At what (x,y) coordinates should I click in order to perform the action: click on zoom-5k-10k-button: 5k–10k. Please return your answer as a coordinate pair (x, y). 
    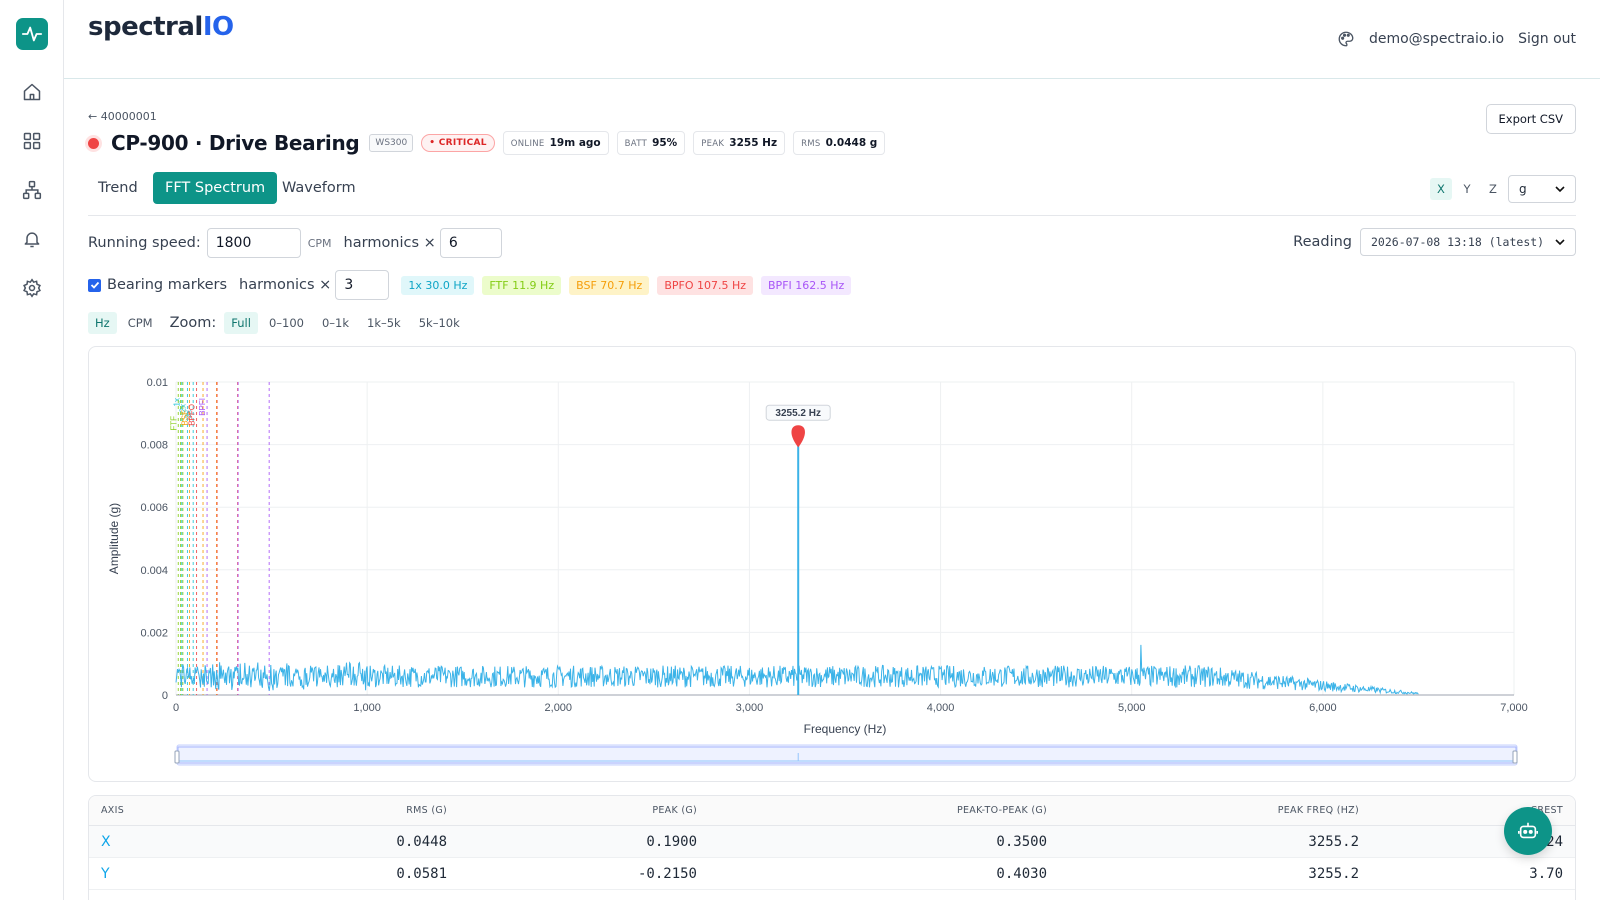
    Looking at the image, I should click on (439, 323).